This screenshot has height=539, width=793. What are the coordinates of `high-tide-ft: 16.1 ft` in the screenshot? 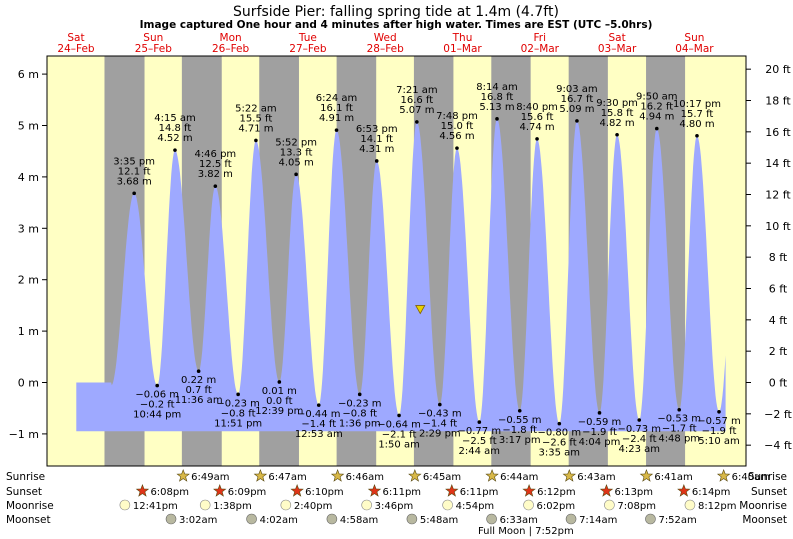 It's located at (336, 108).